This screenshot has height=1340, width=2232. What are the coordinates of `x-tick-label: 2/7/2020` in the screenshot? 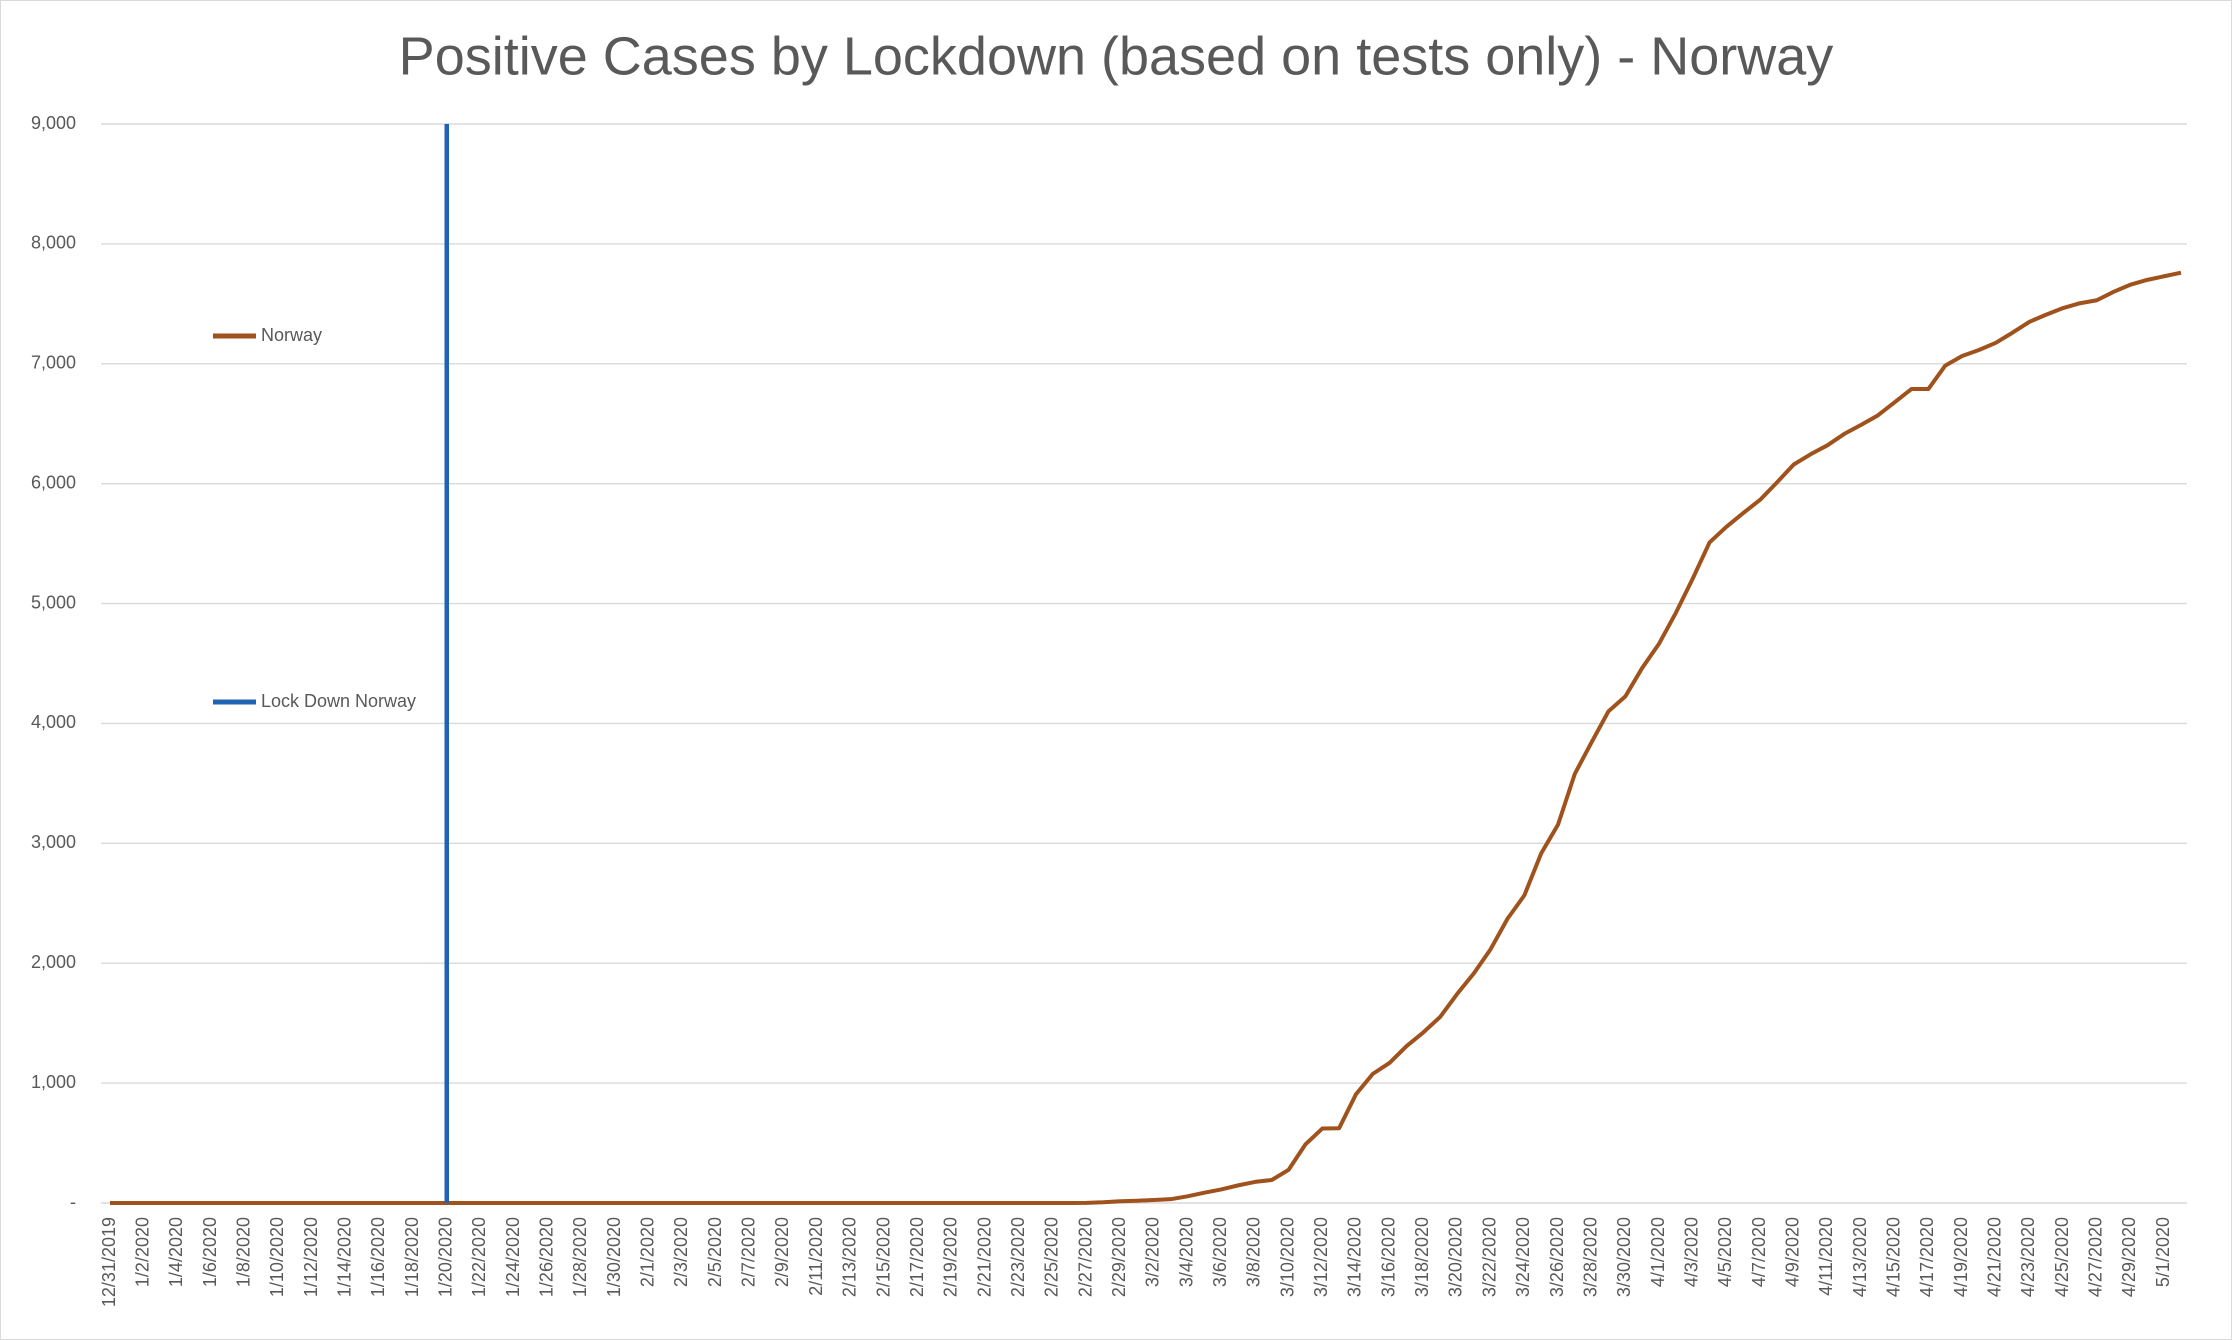 It's located at (749, 1252).